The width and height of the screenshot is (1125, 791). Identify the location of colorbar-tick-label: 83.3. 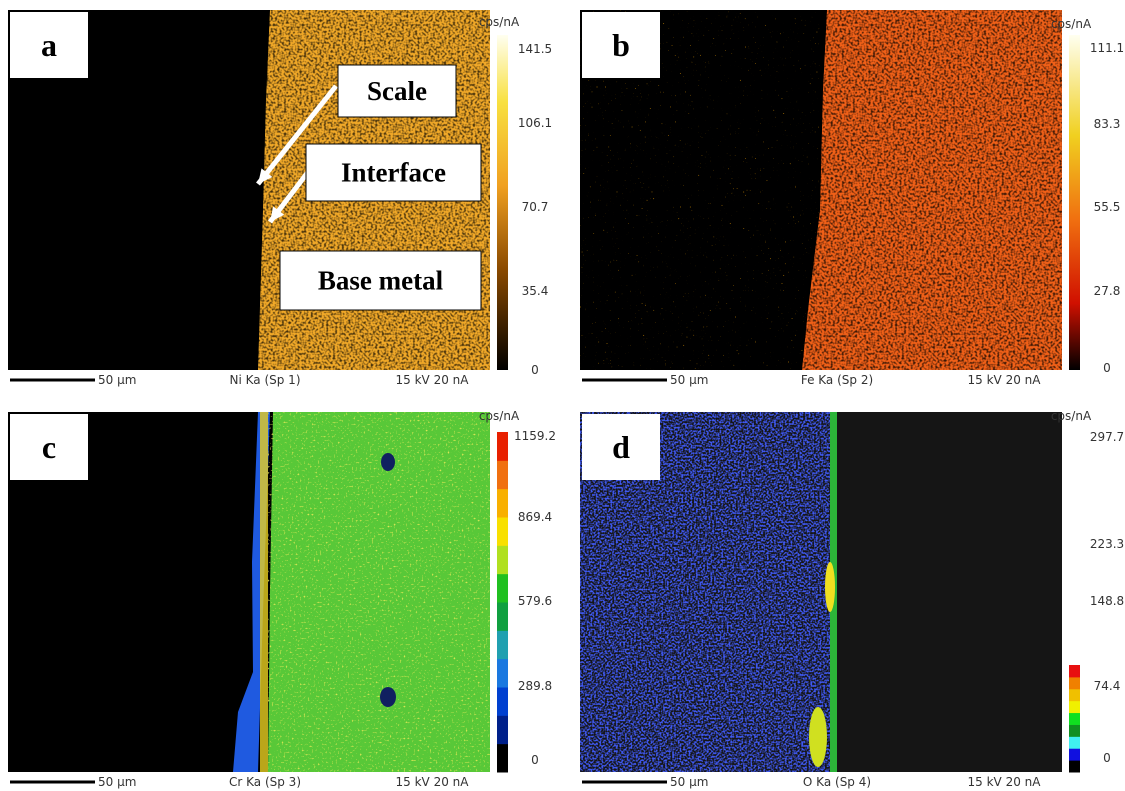
(1107, 124).